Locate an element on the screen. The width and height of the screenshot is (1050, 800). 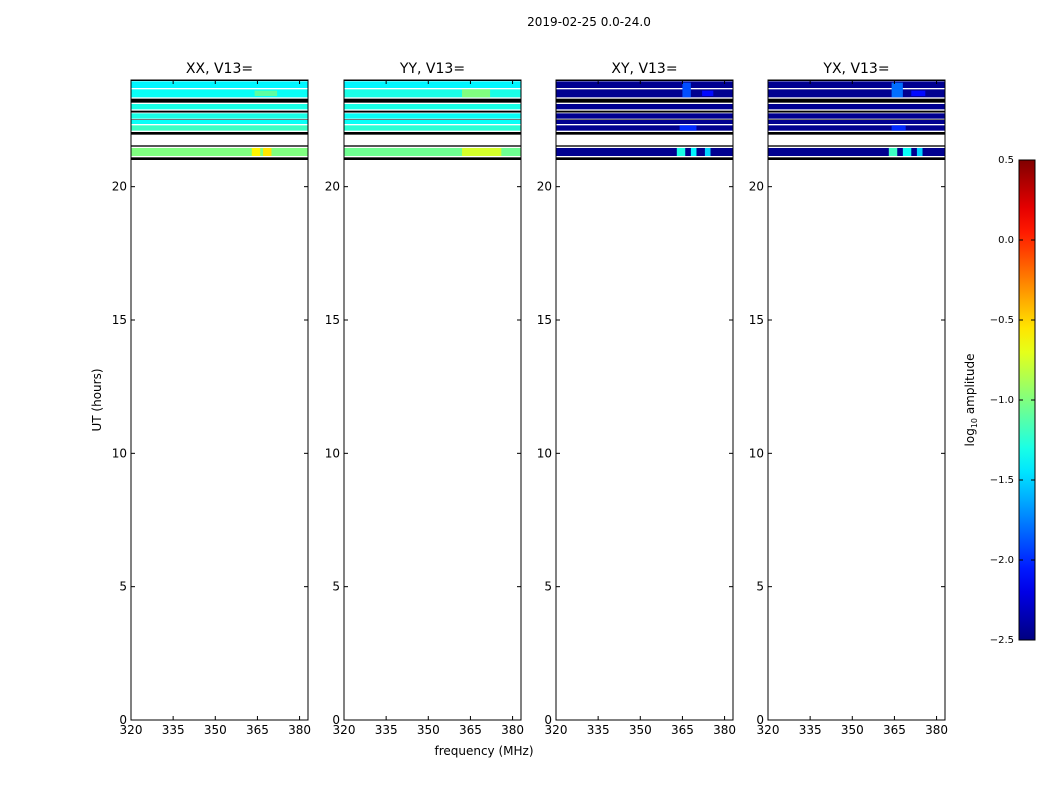
y-axis-label: UT (hours) is located at coordinates (97, 399).